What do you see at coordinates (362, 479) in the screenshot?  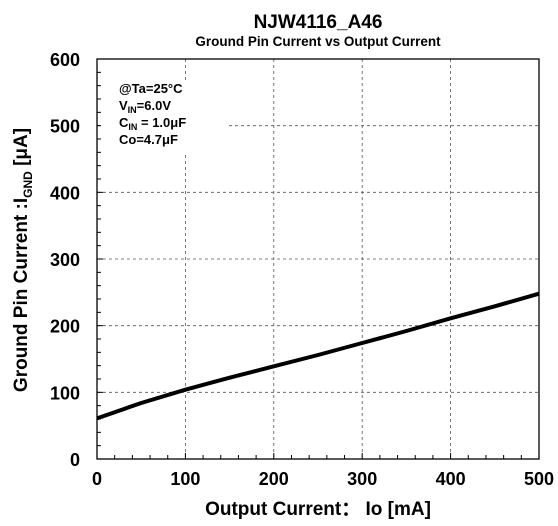 I see `x-tick-label: 300` at bounding box center [362, 479].